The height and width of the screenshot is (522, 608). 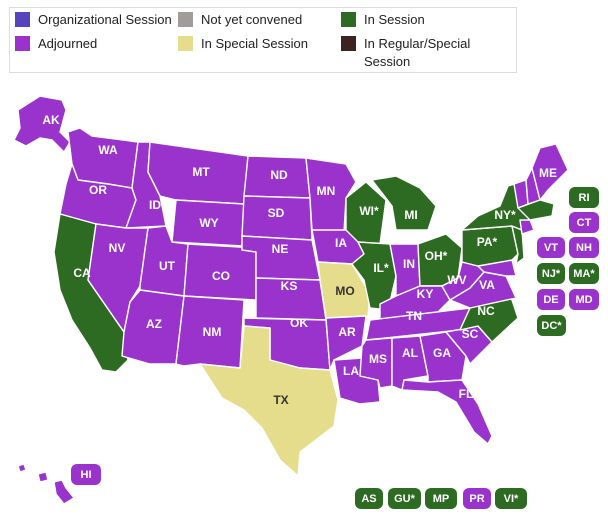 I want to click on badge-hi: HI, so click(x=86, y=474).